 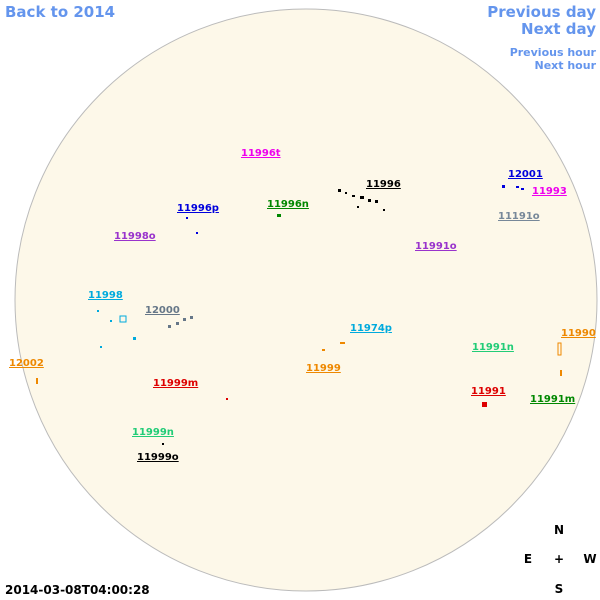 What do you see at coordinates (559, 559) in the screenshot?
I see `compass-center: +` at bounding box center [559, 559].